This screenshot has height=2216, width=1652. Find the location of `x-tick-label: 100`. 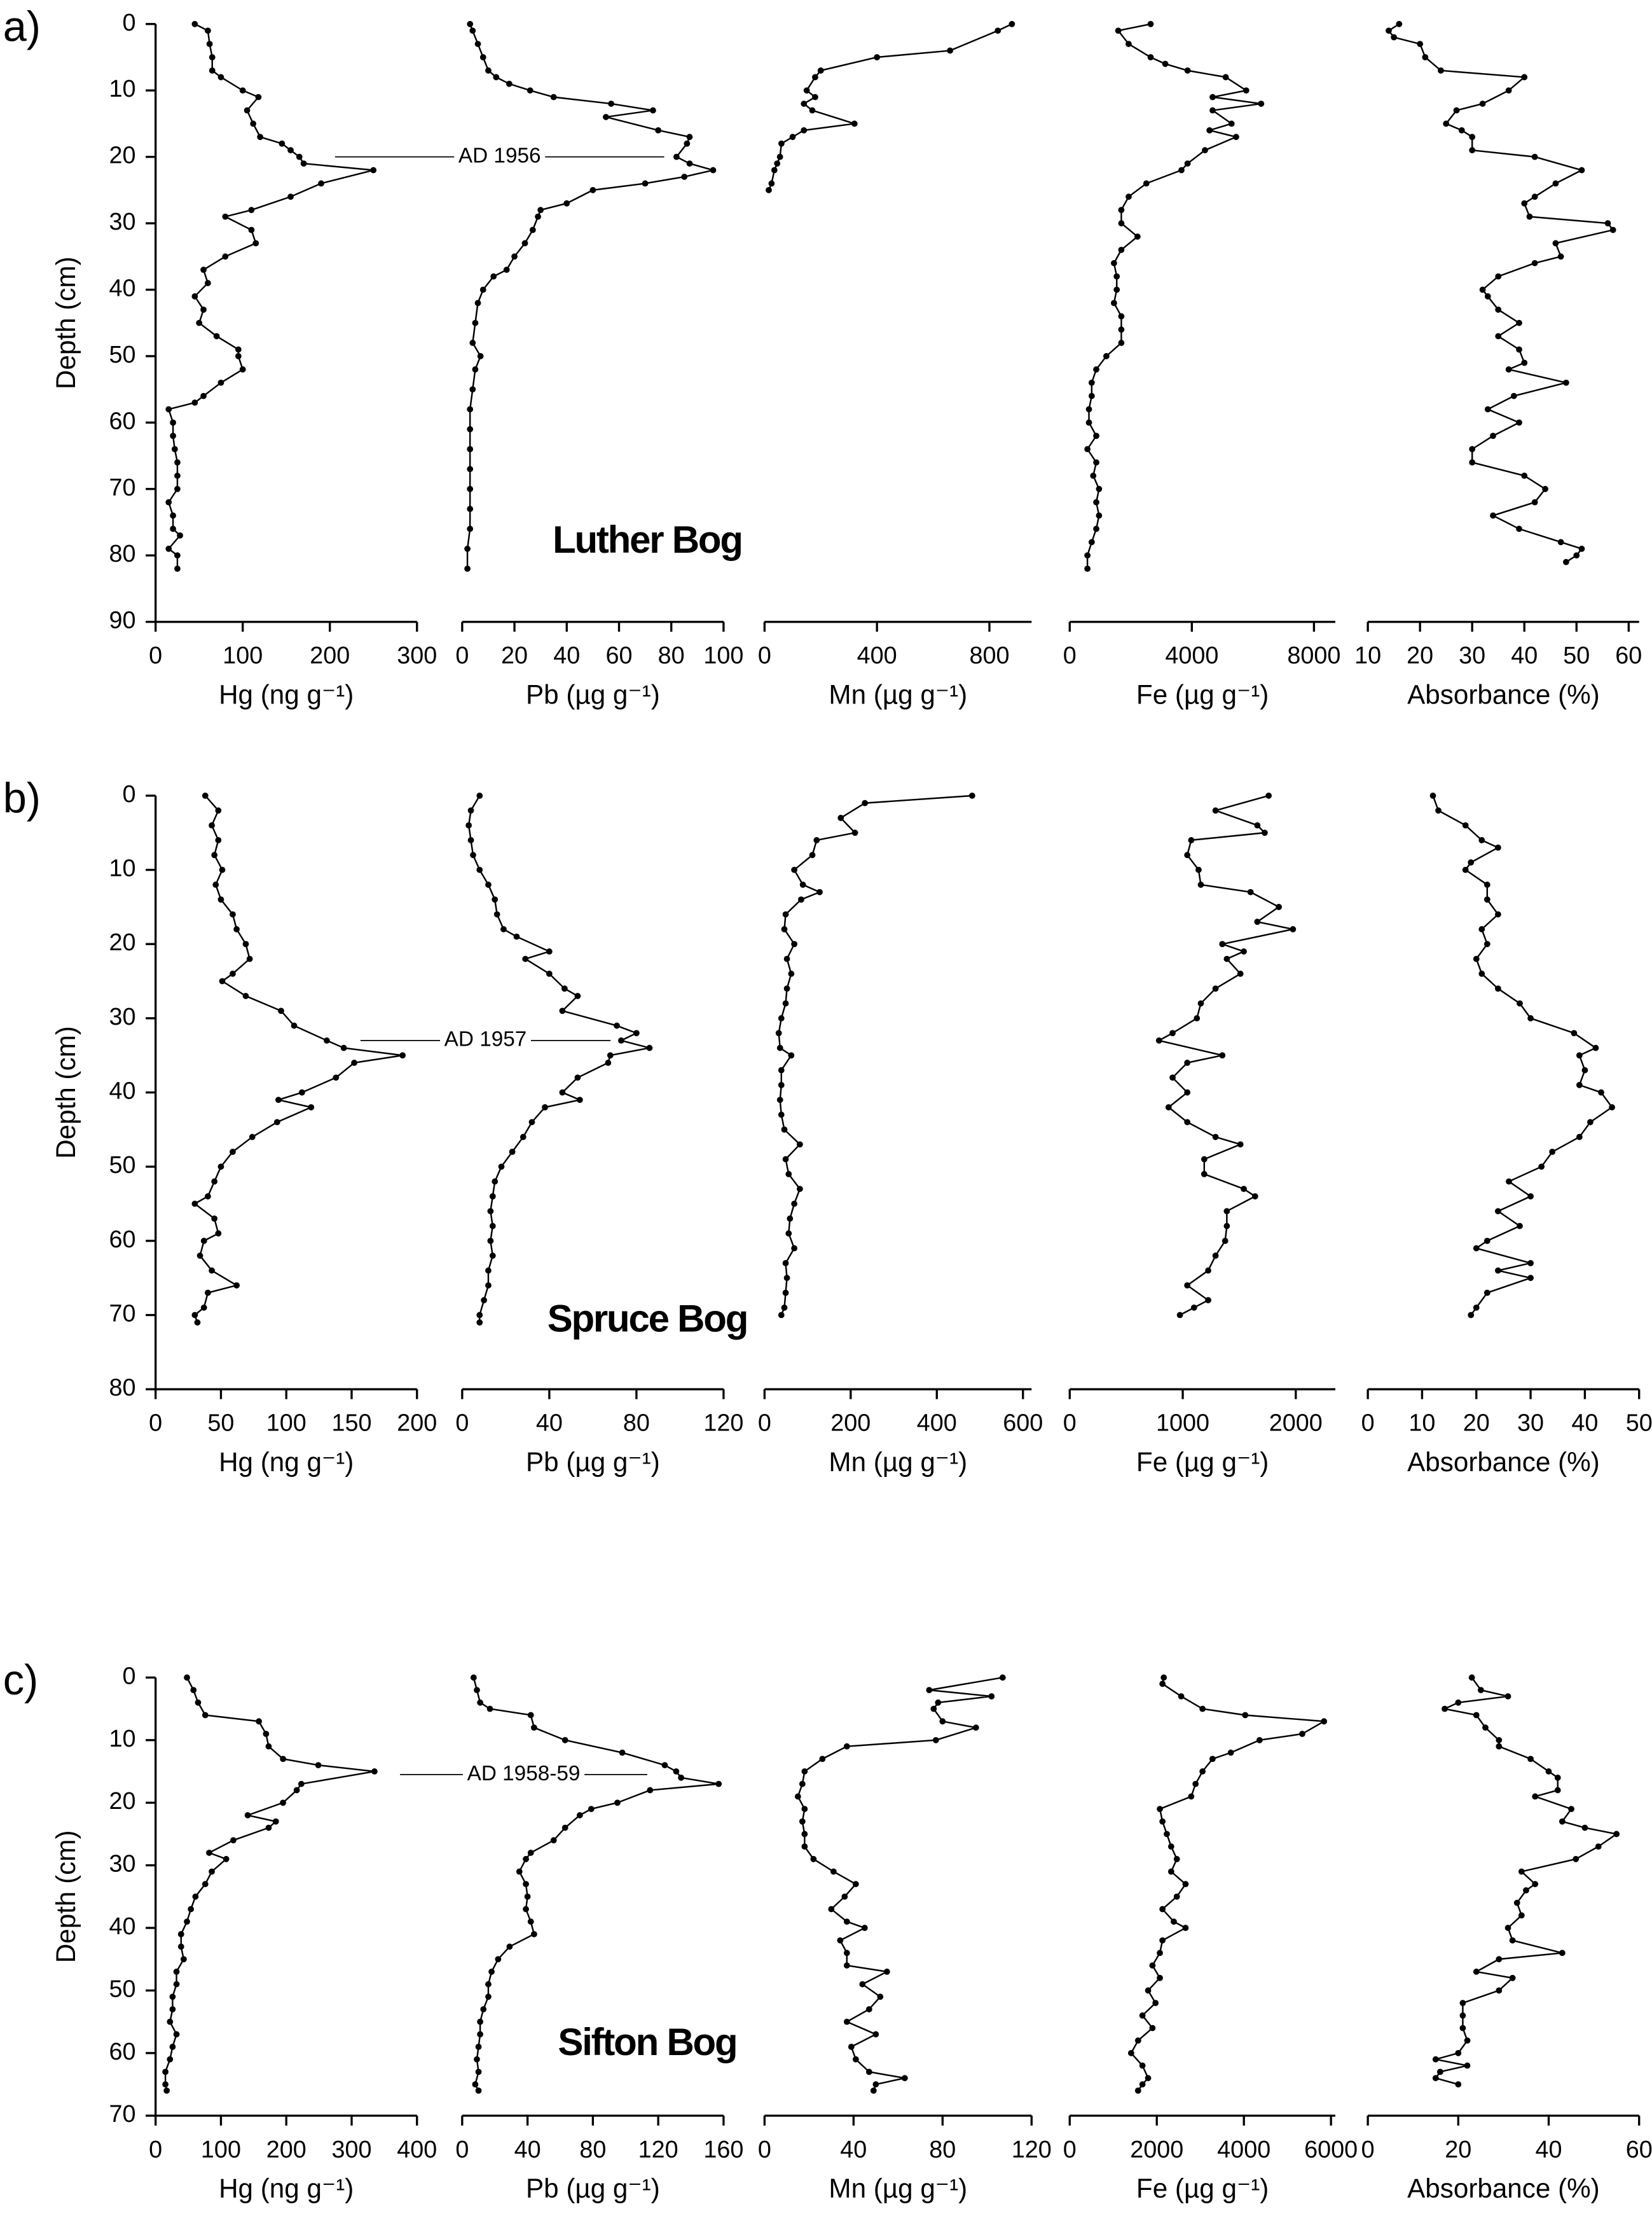

x-tick-label: 100 is located at coordinates (243, 655).